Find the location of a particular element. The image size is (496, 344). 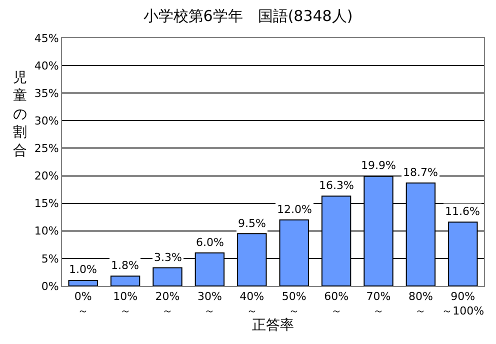

data-label: 1.8% is located at coordinates (125, 265).